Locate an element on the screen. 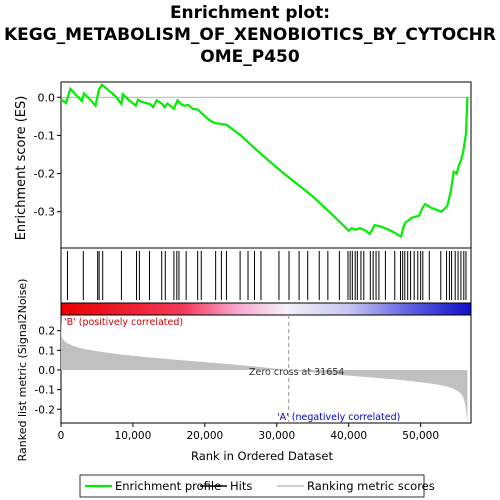  es-y-tick-label: -0.1 is located at coordinates (44, 135).